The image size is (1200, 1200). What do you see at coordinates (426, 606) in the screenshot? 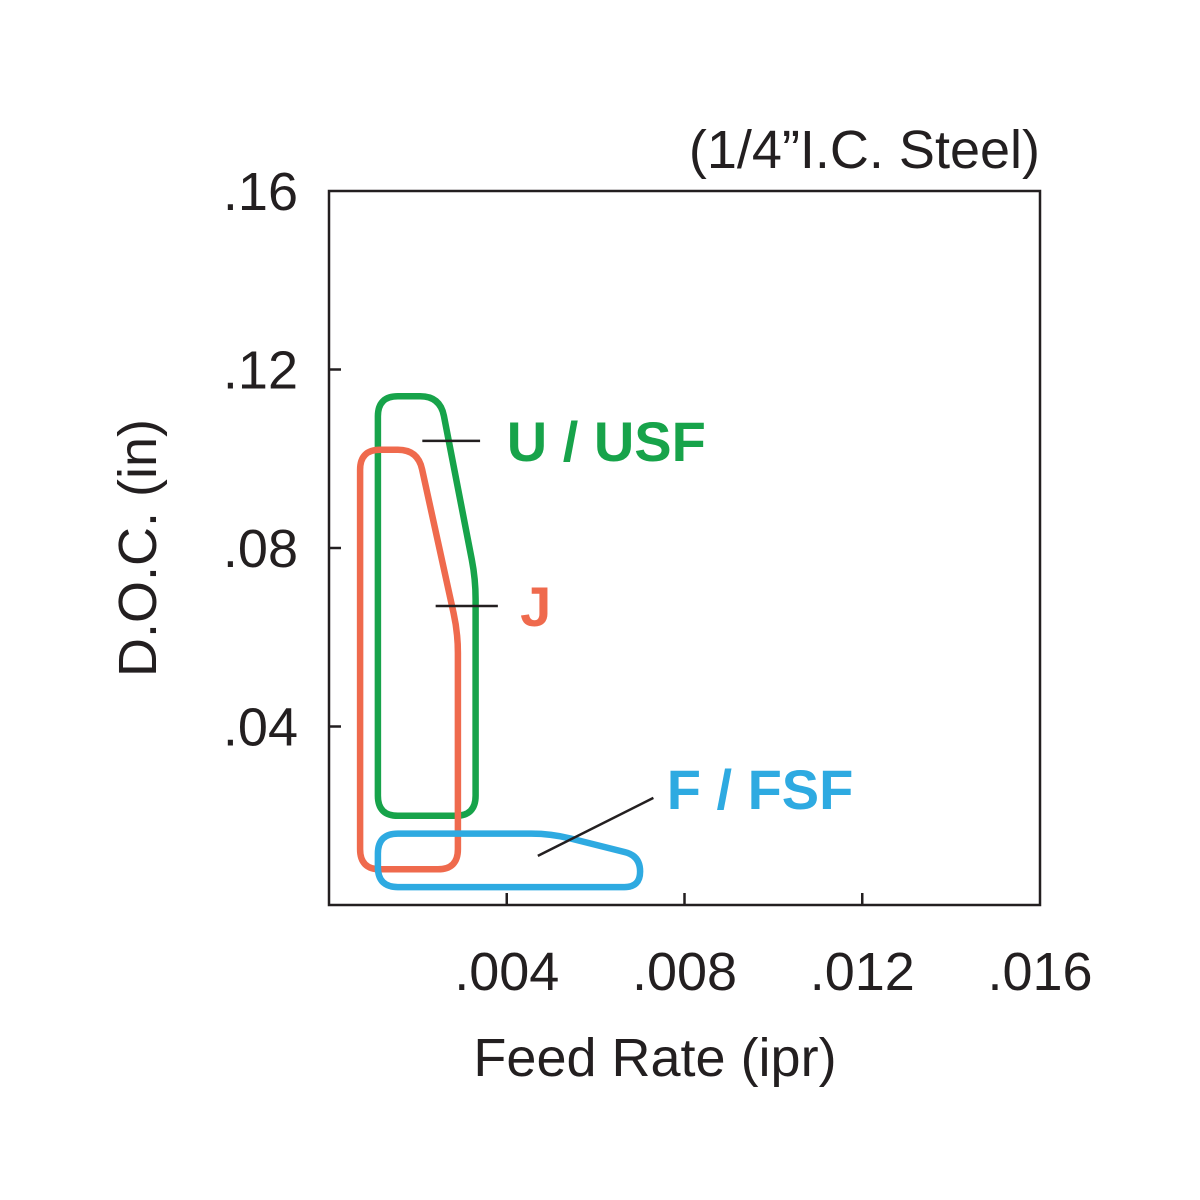
I see `region-u-usf` at bounding box center [426, 606].